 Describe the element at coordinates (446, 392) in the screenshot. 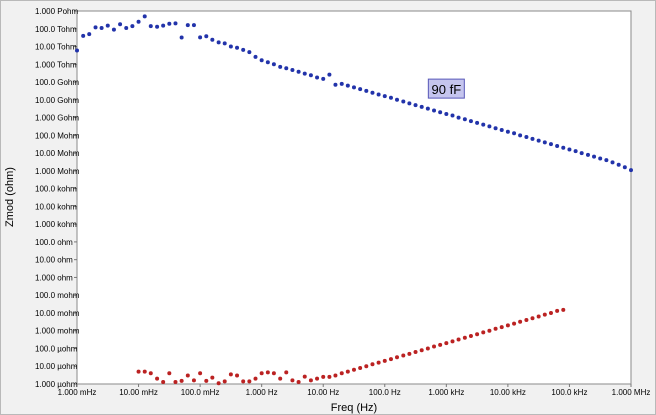

I see `x-tick-label: 1.000 kHz` at that location.